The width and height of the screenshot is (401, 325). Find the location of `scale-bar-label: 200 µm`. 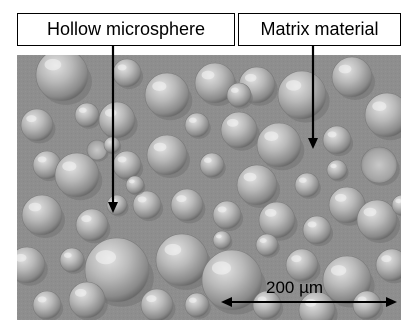

scale-bar-label: 200 µm is located at coordinates (294, 287).